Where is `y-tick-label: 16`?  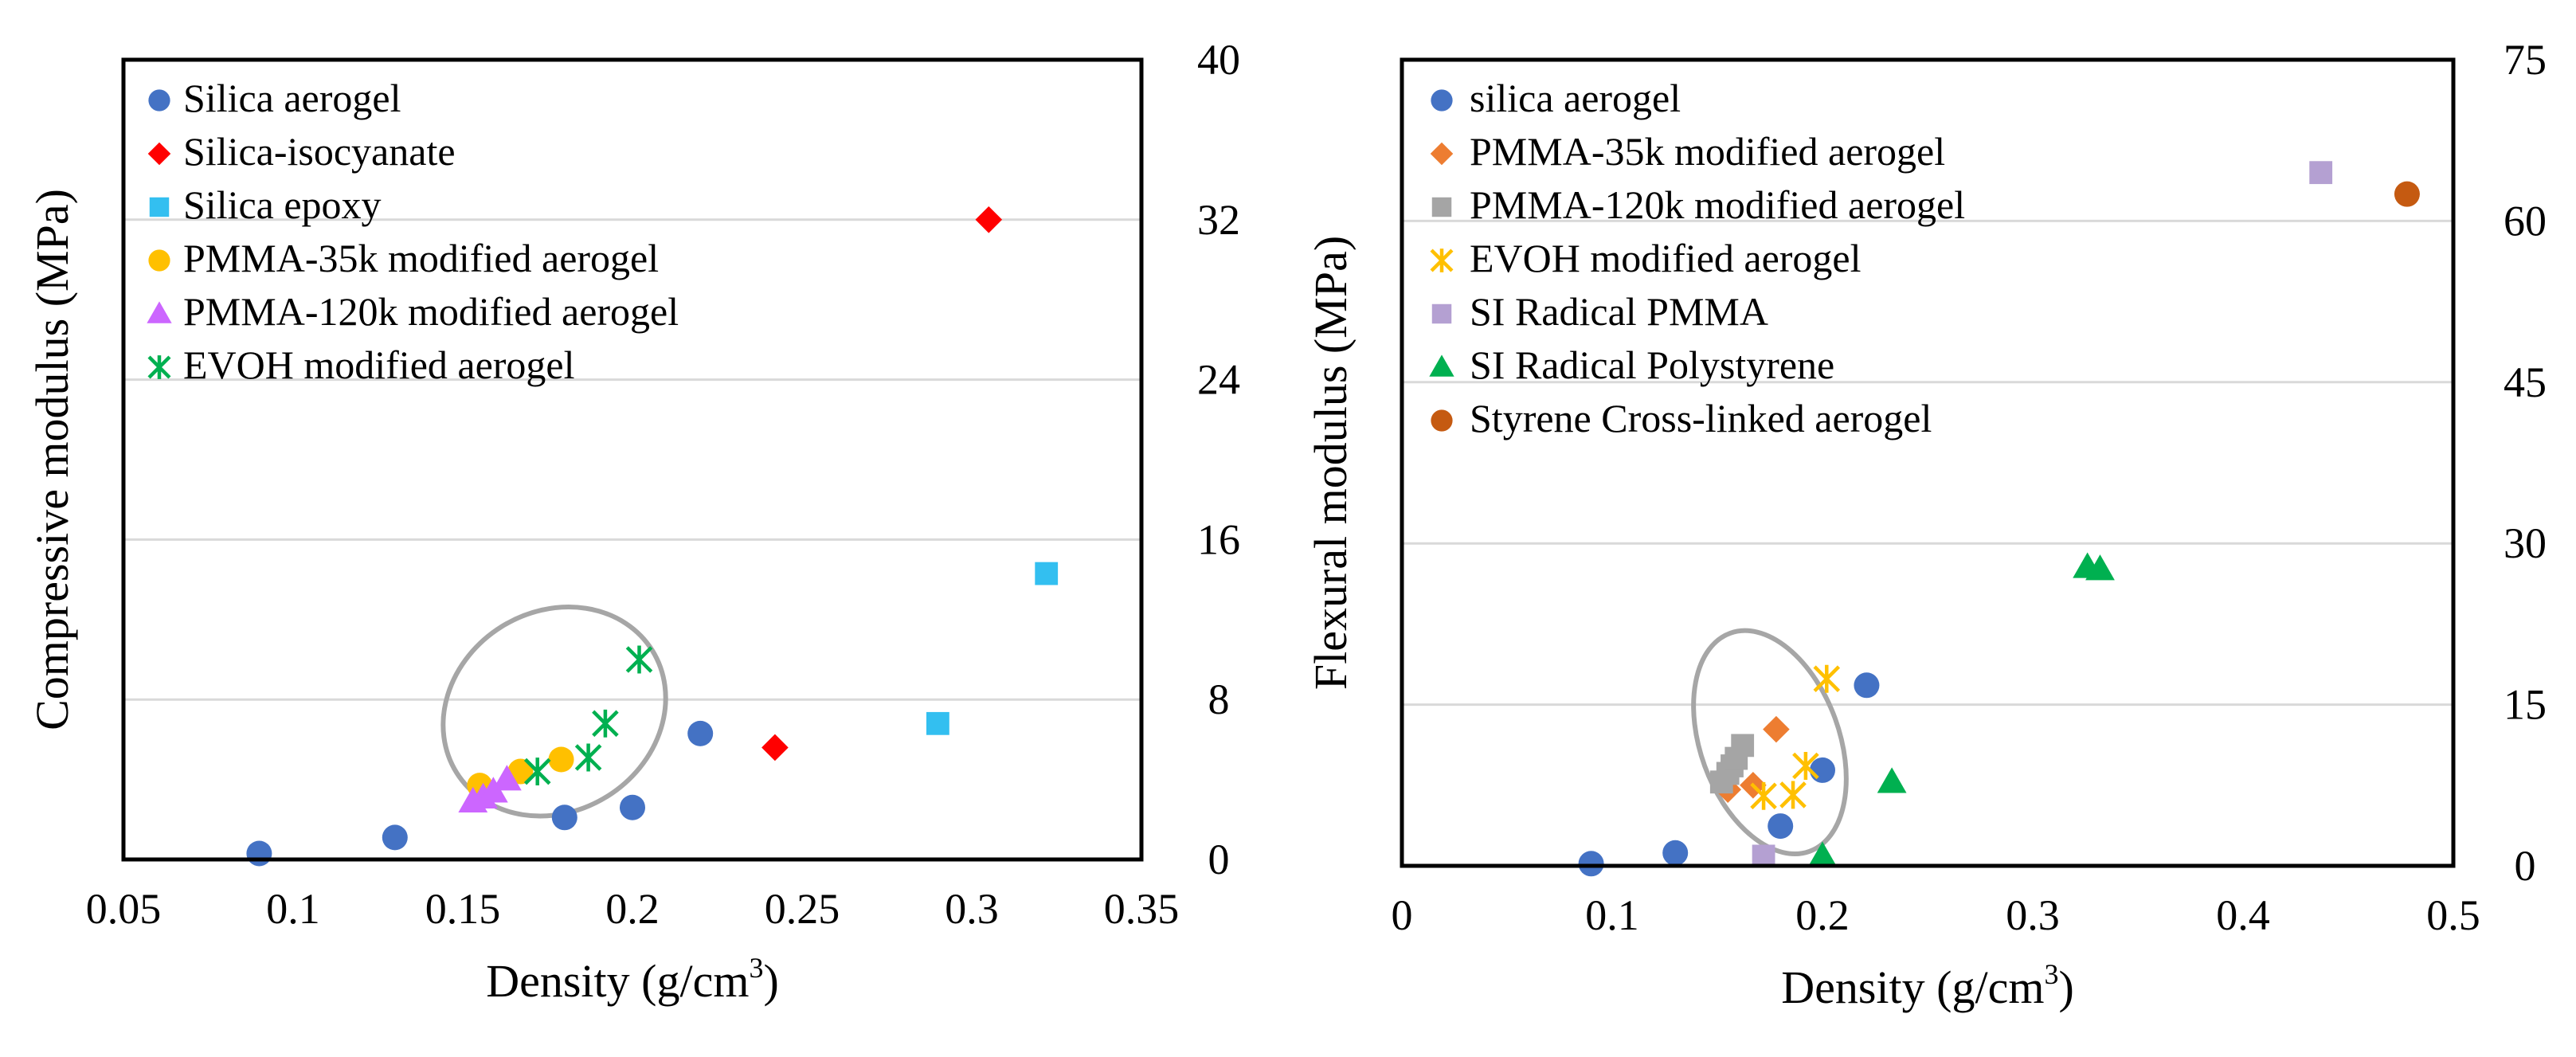
y-tick-label: 16 is located at coordinates (1218, 539).